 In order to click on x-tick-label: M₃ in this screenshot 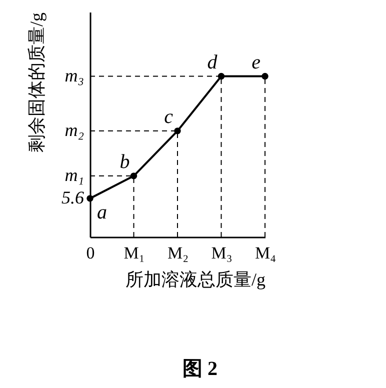, I will do `click(221, 253)`.